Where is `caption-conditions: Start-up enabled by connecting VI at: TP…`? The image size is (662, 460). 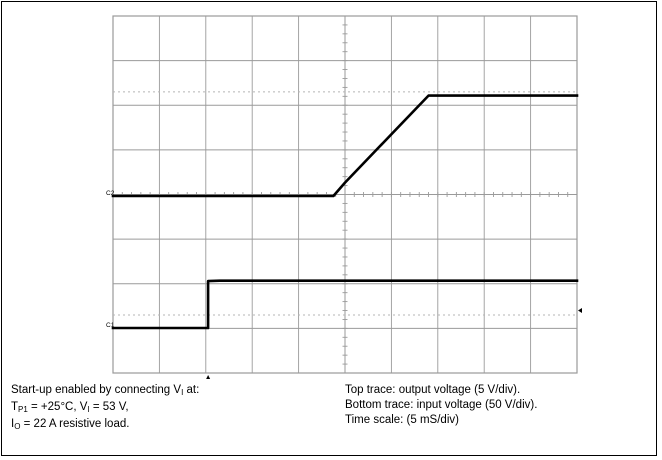 caption-conditions: Start-up enabled by connecting VI at: TP… is located at coordinates (105, 408).